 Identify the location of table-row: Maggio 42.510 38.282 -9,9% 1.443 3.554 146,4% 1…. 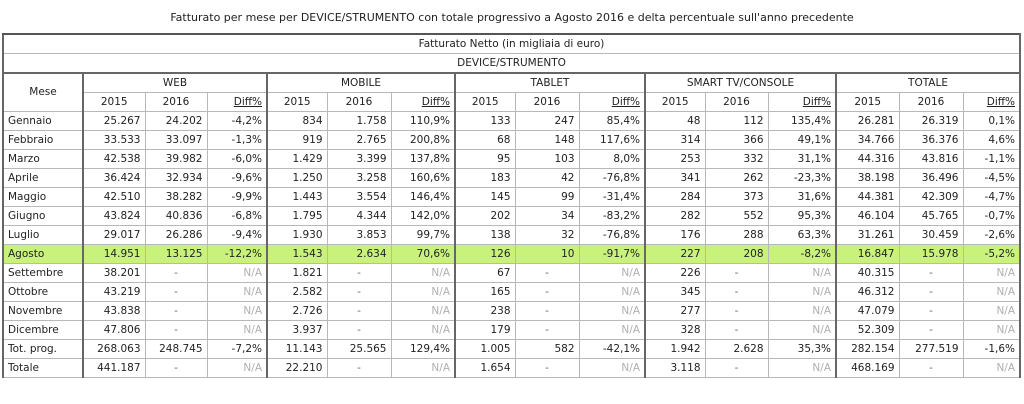
(512, 197).